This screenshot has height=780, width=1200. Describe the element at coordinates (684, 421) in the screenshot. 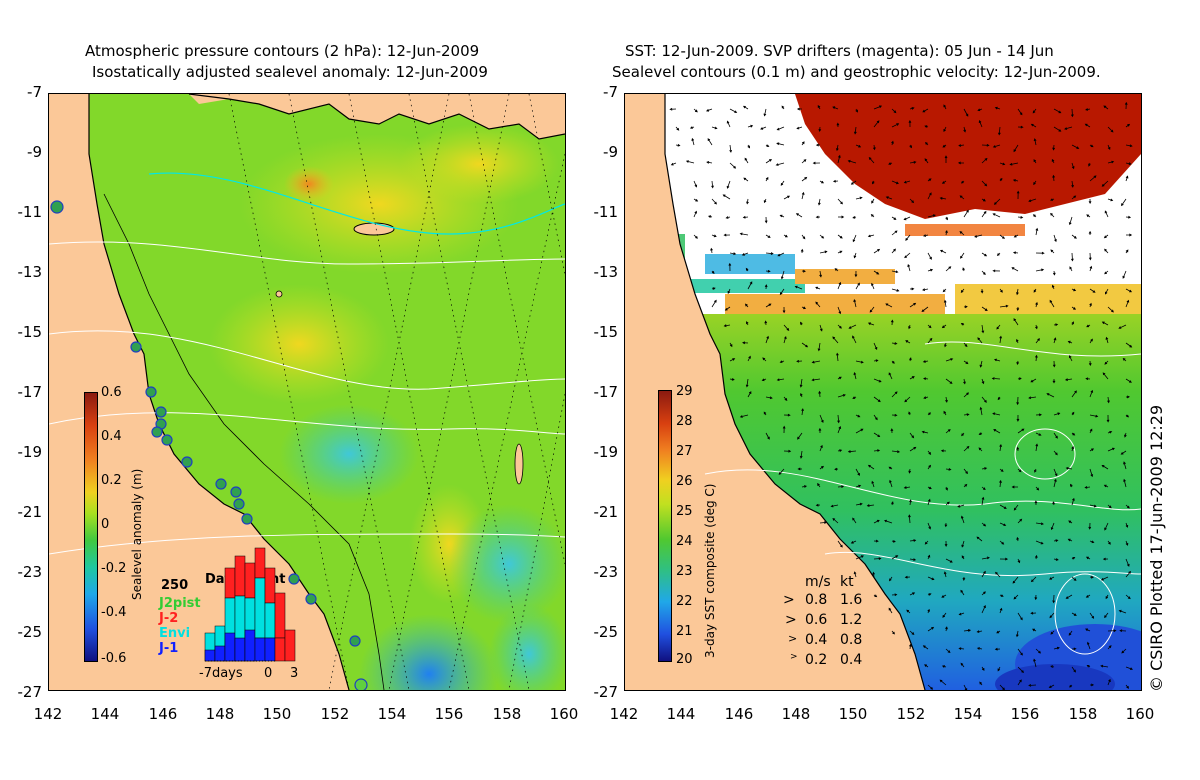

I see `colorbar-tick: 28` at that location.